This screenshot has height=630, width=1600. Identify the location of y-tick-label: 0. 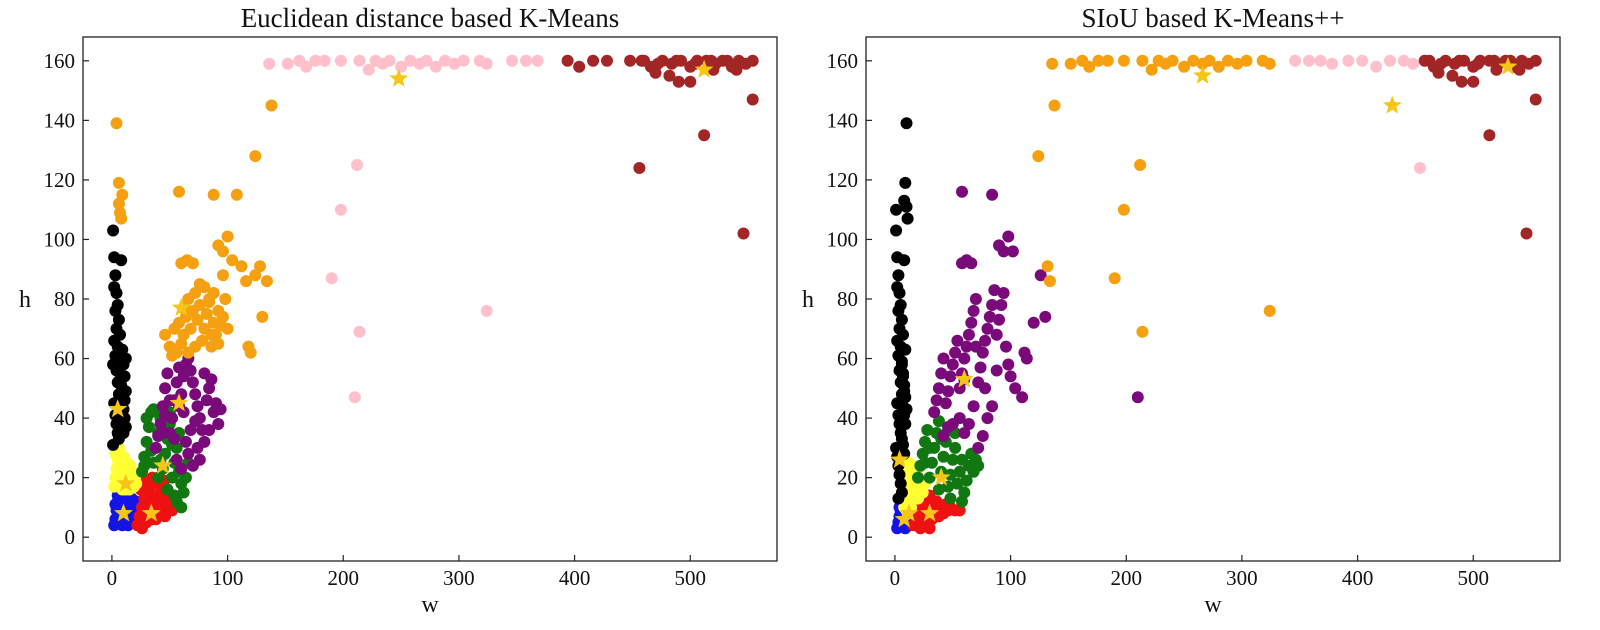
(70, 537).